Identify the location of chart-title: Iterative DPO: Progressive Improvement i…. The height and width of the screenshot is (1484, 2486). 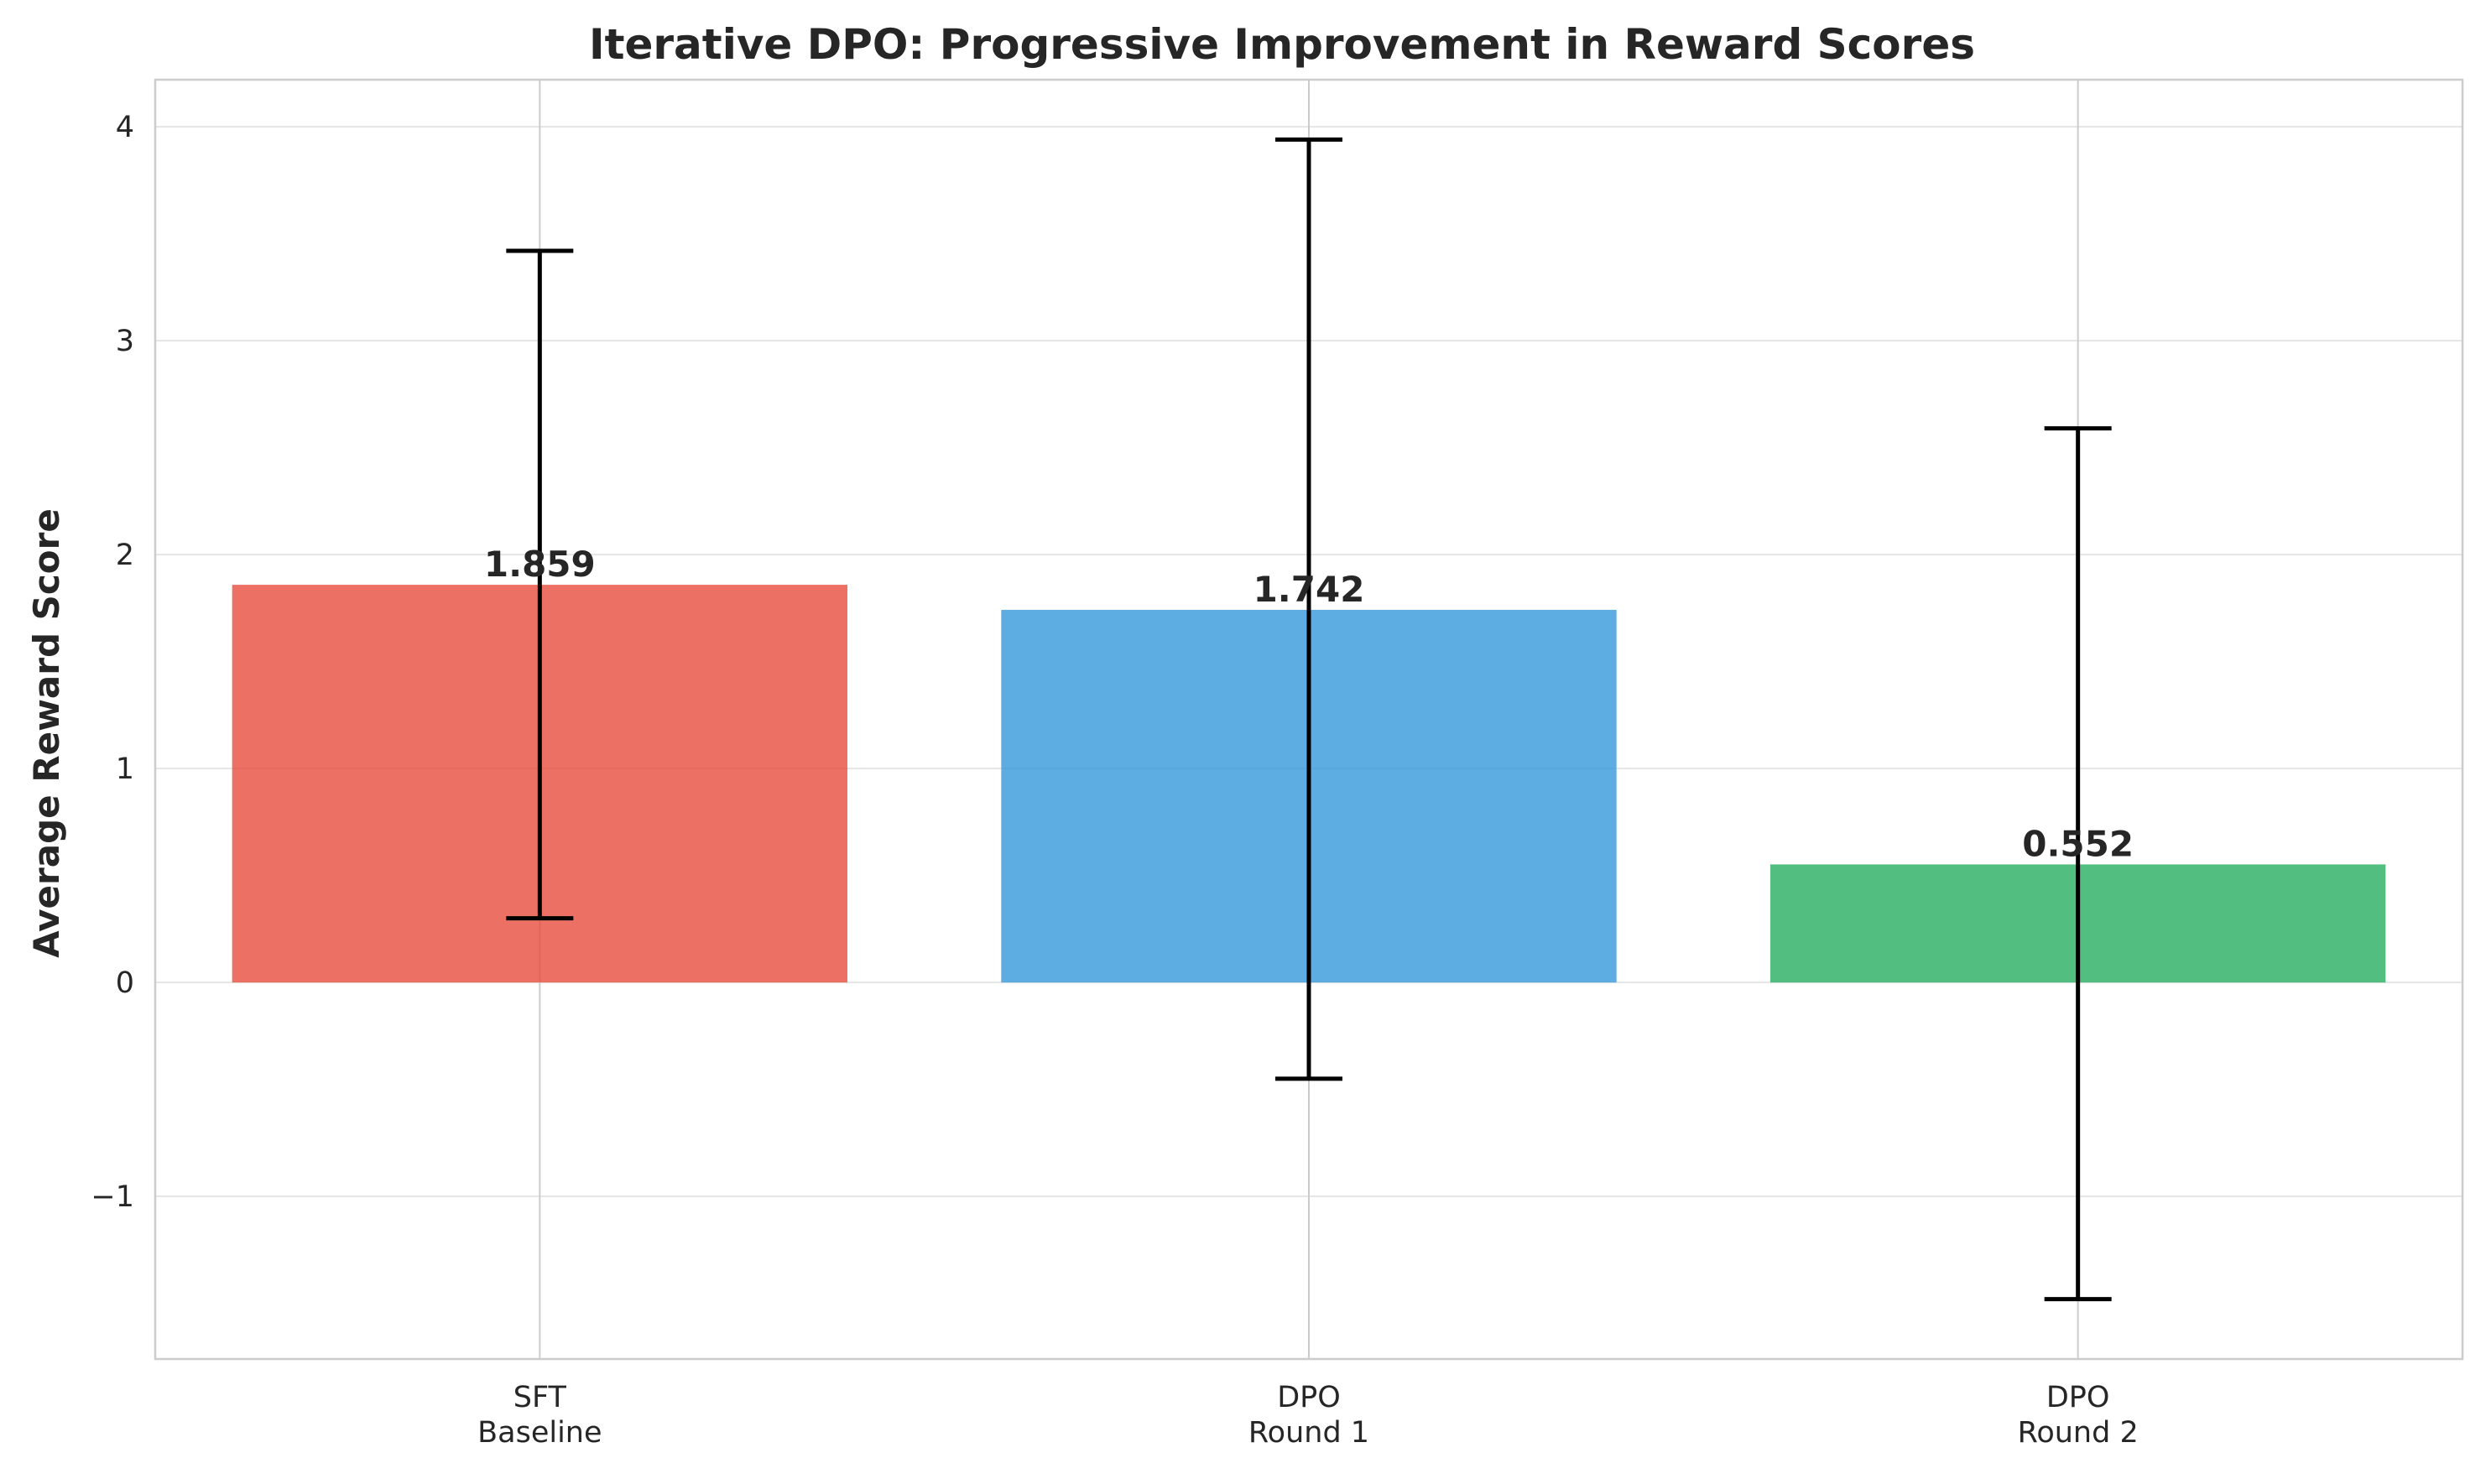
(1282, 44).